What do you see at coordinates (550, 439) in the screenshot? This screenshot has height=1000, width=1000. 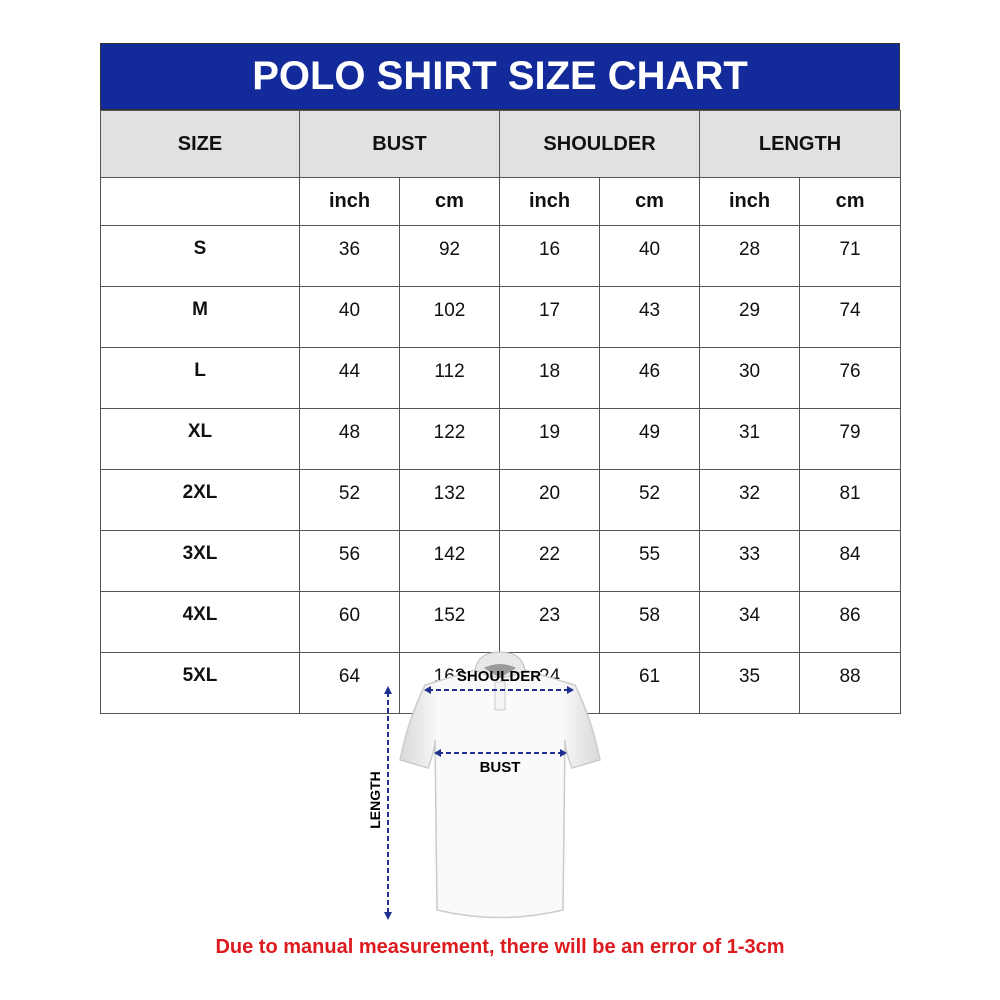 I see `value-cell: 19` at bounding box center [550, 439].